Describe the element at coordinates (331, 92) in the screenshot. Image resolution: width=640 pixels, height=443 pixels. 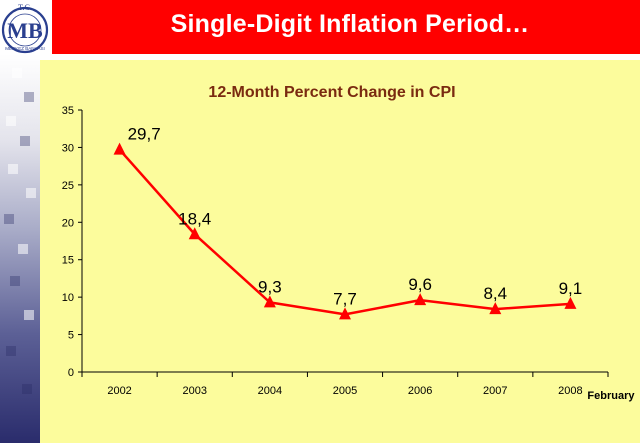
I see `chart-title: 12-Month Percent Change in CPI` at that location.